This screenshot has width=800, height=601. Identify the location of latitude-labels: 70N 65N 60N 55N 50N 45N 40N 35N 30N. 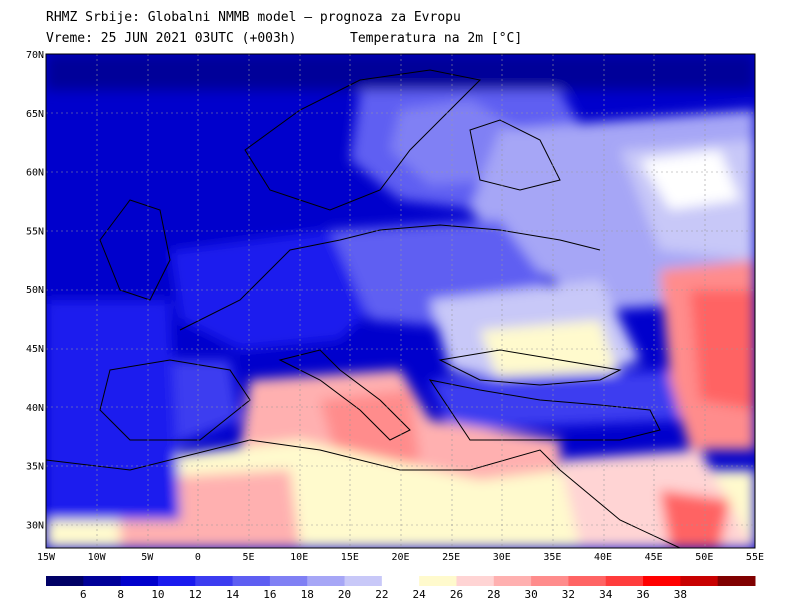
(35, 290).